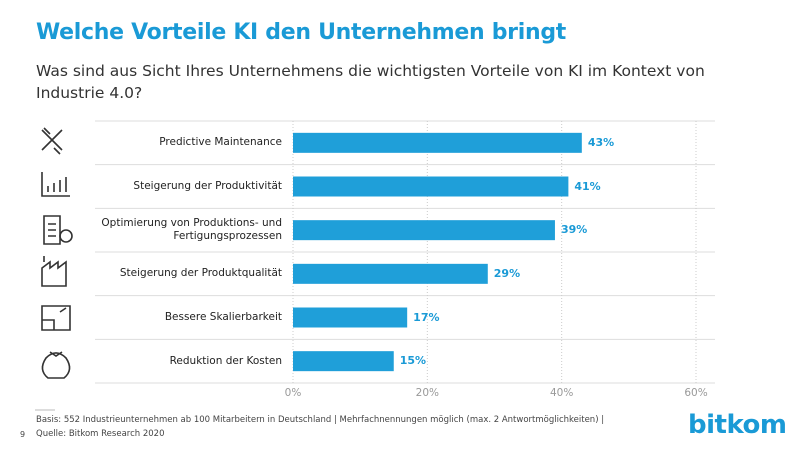  What do you see at coordinates (426, 317) in the screenshot?
I see `value-label: 17%` at bounding box center [426, 317].